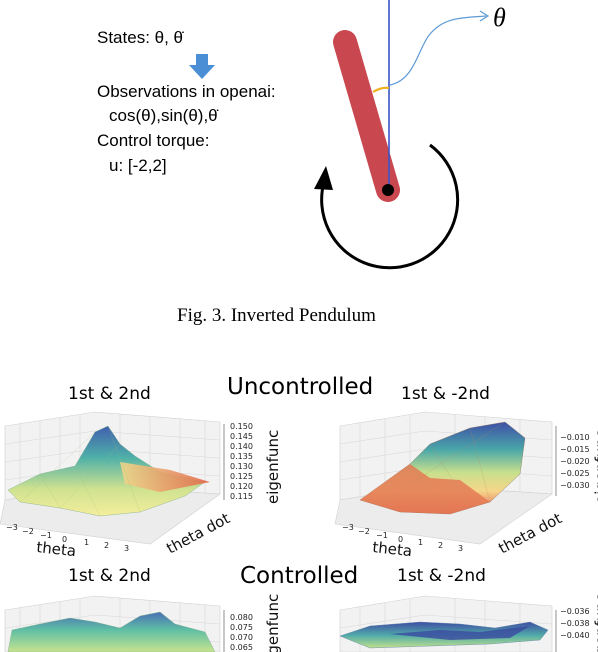  Describe the element at coordinates (323, 178) in the screenshot. I see `torque-arrowhead` at that location.